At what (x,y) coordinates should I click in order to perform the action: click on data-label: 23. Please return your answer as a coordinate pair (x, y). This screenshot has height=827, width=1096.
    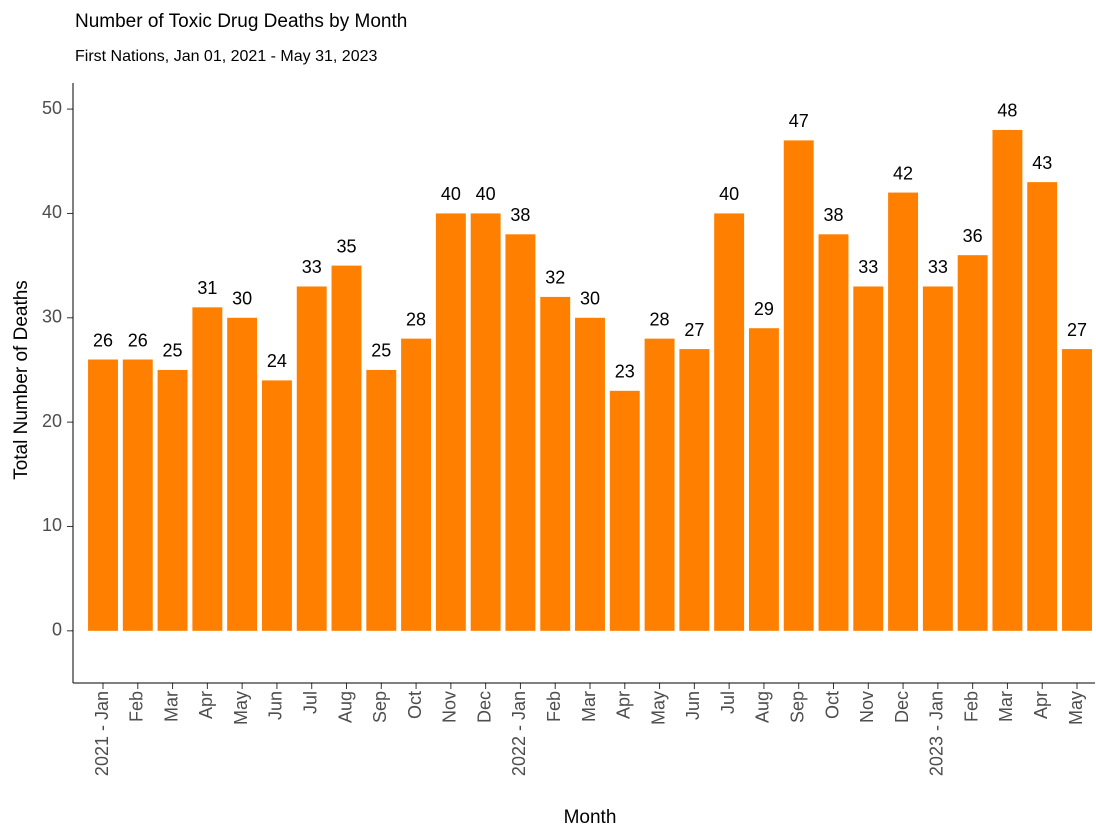
    Looking at the image, I should click on (625, 372).